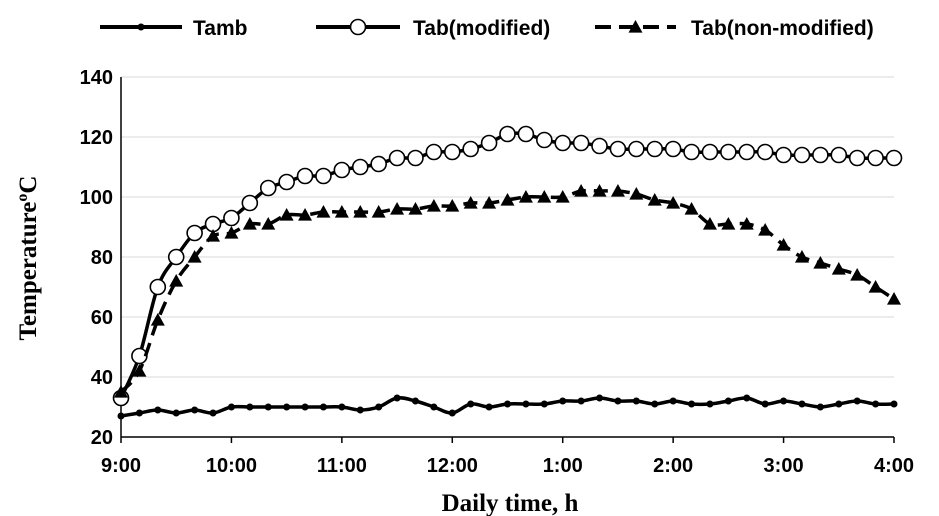 Image resolution: width=939 pixels, height=516 pixels. I want to click on x-tick-label: 1:00, so click(563, 466).